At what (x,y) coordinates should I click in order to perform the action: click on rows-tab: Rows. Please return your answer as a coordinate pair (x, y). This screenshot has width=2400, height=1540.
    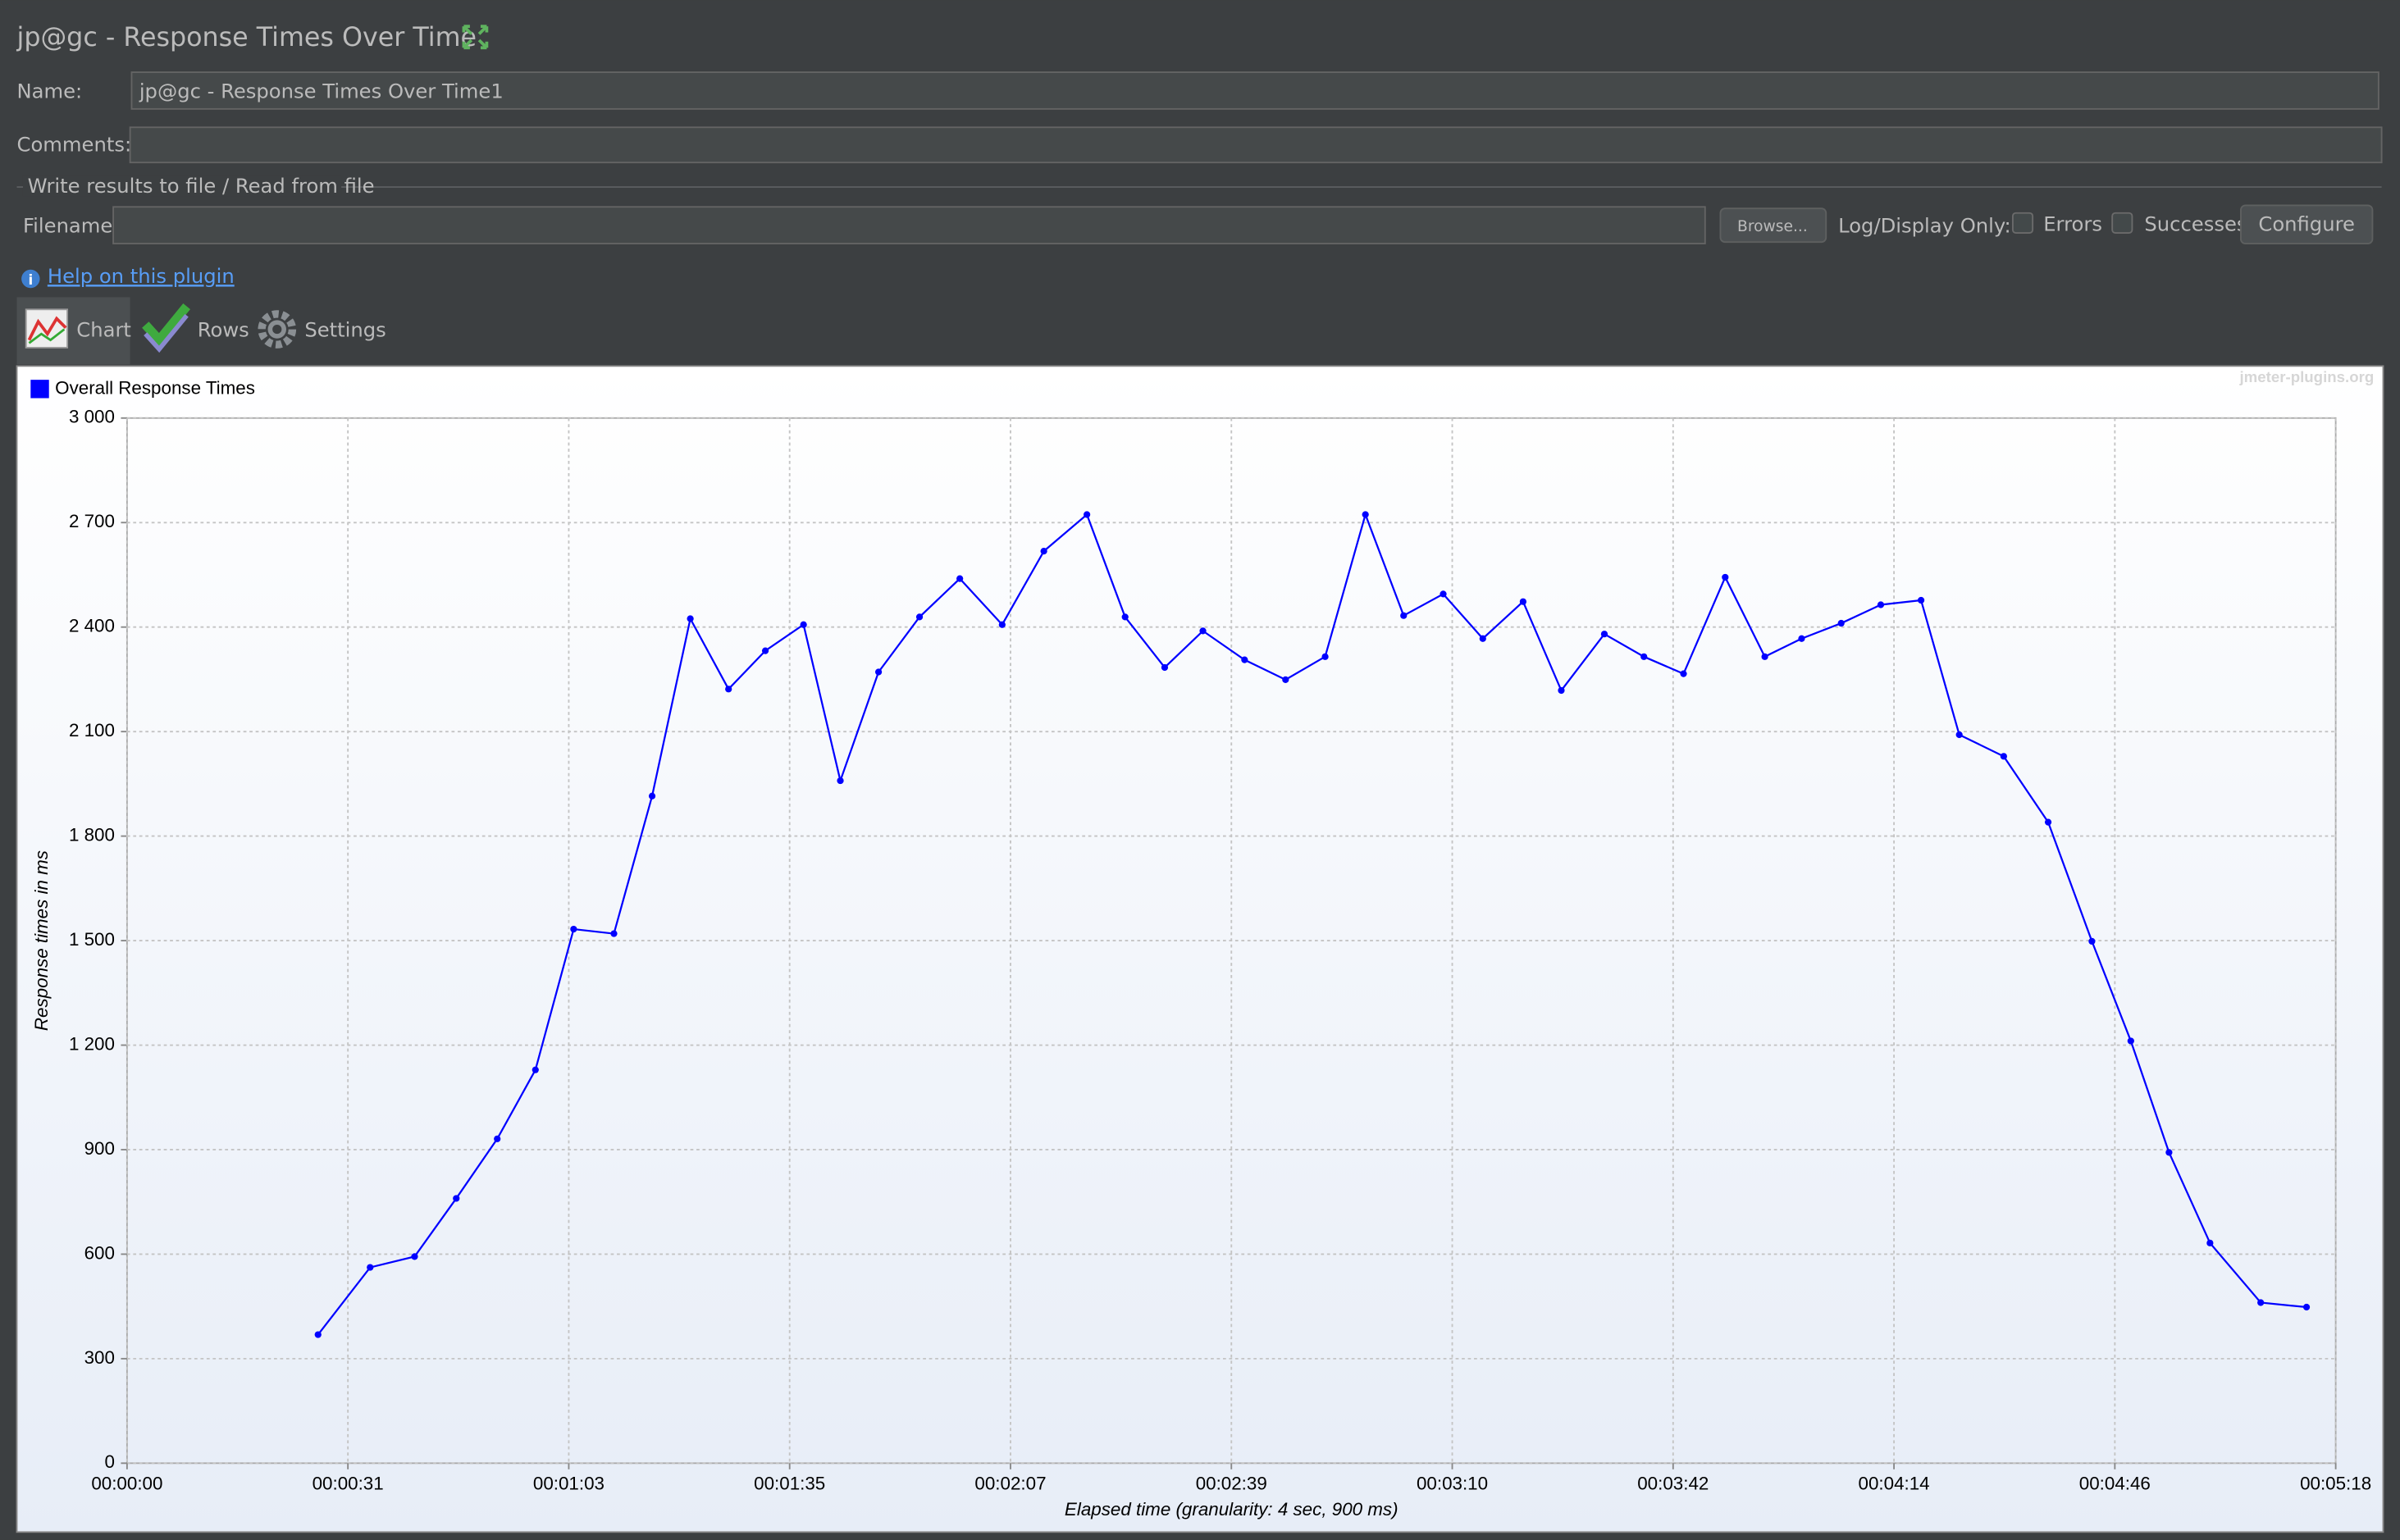
    Looking at the image, I should click on (223, 329).